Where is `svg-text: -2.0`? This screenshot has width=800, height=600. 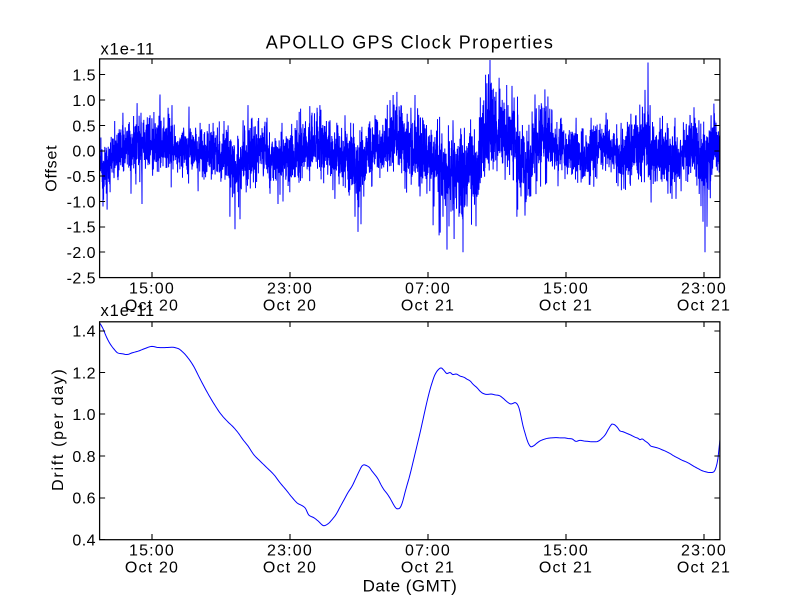
svg-text: -2.0 is located at coordinates (81, 253).